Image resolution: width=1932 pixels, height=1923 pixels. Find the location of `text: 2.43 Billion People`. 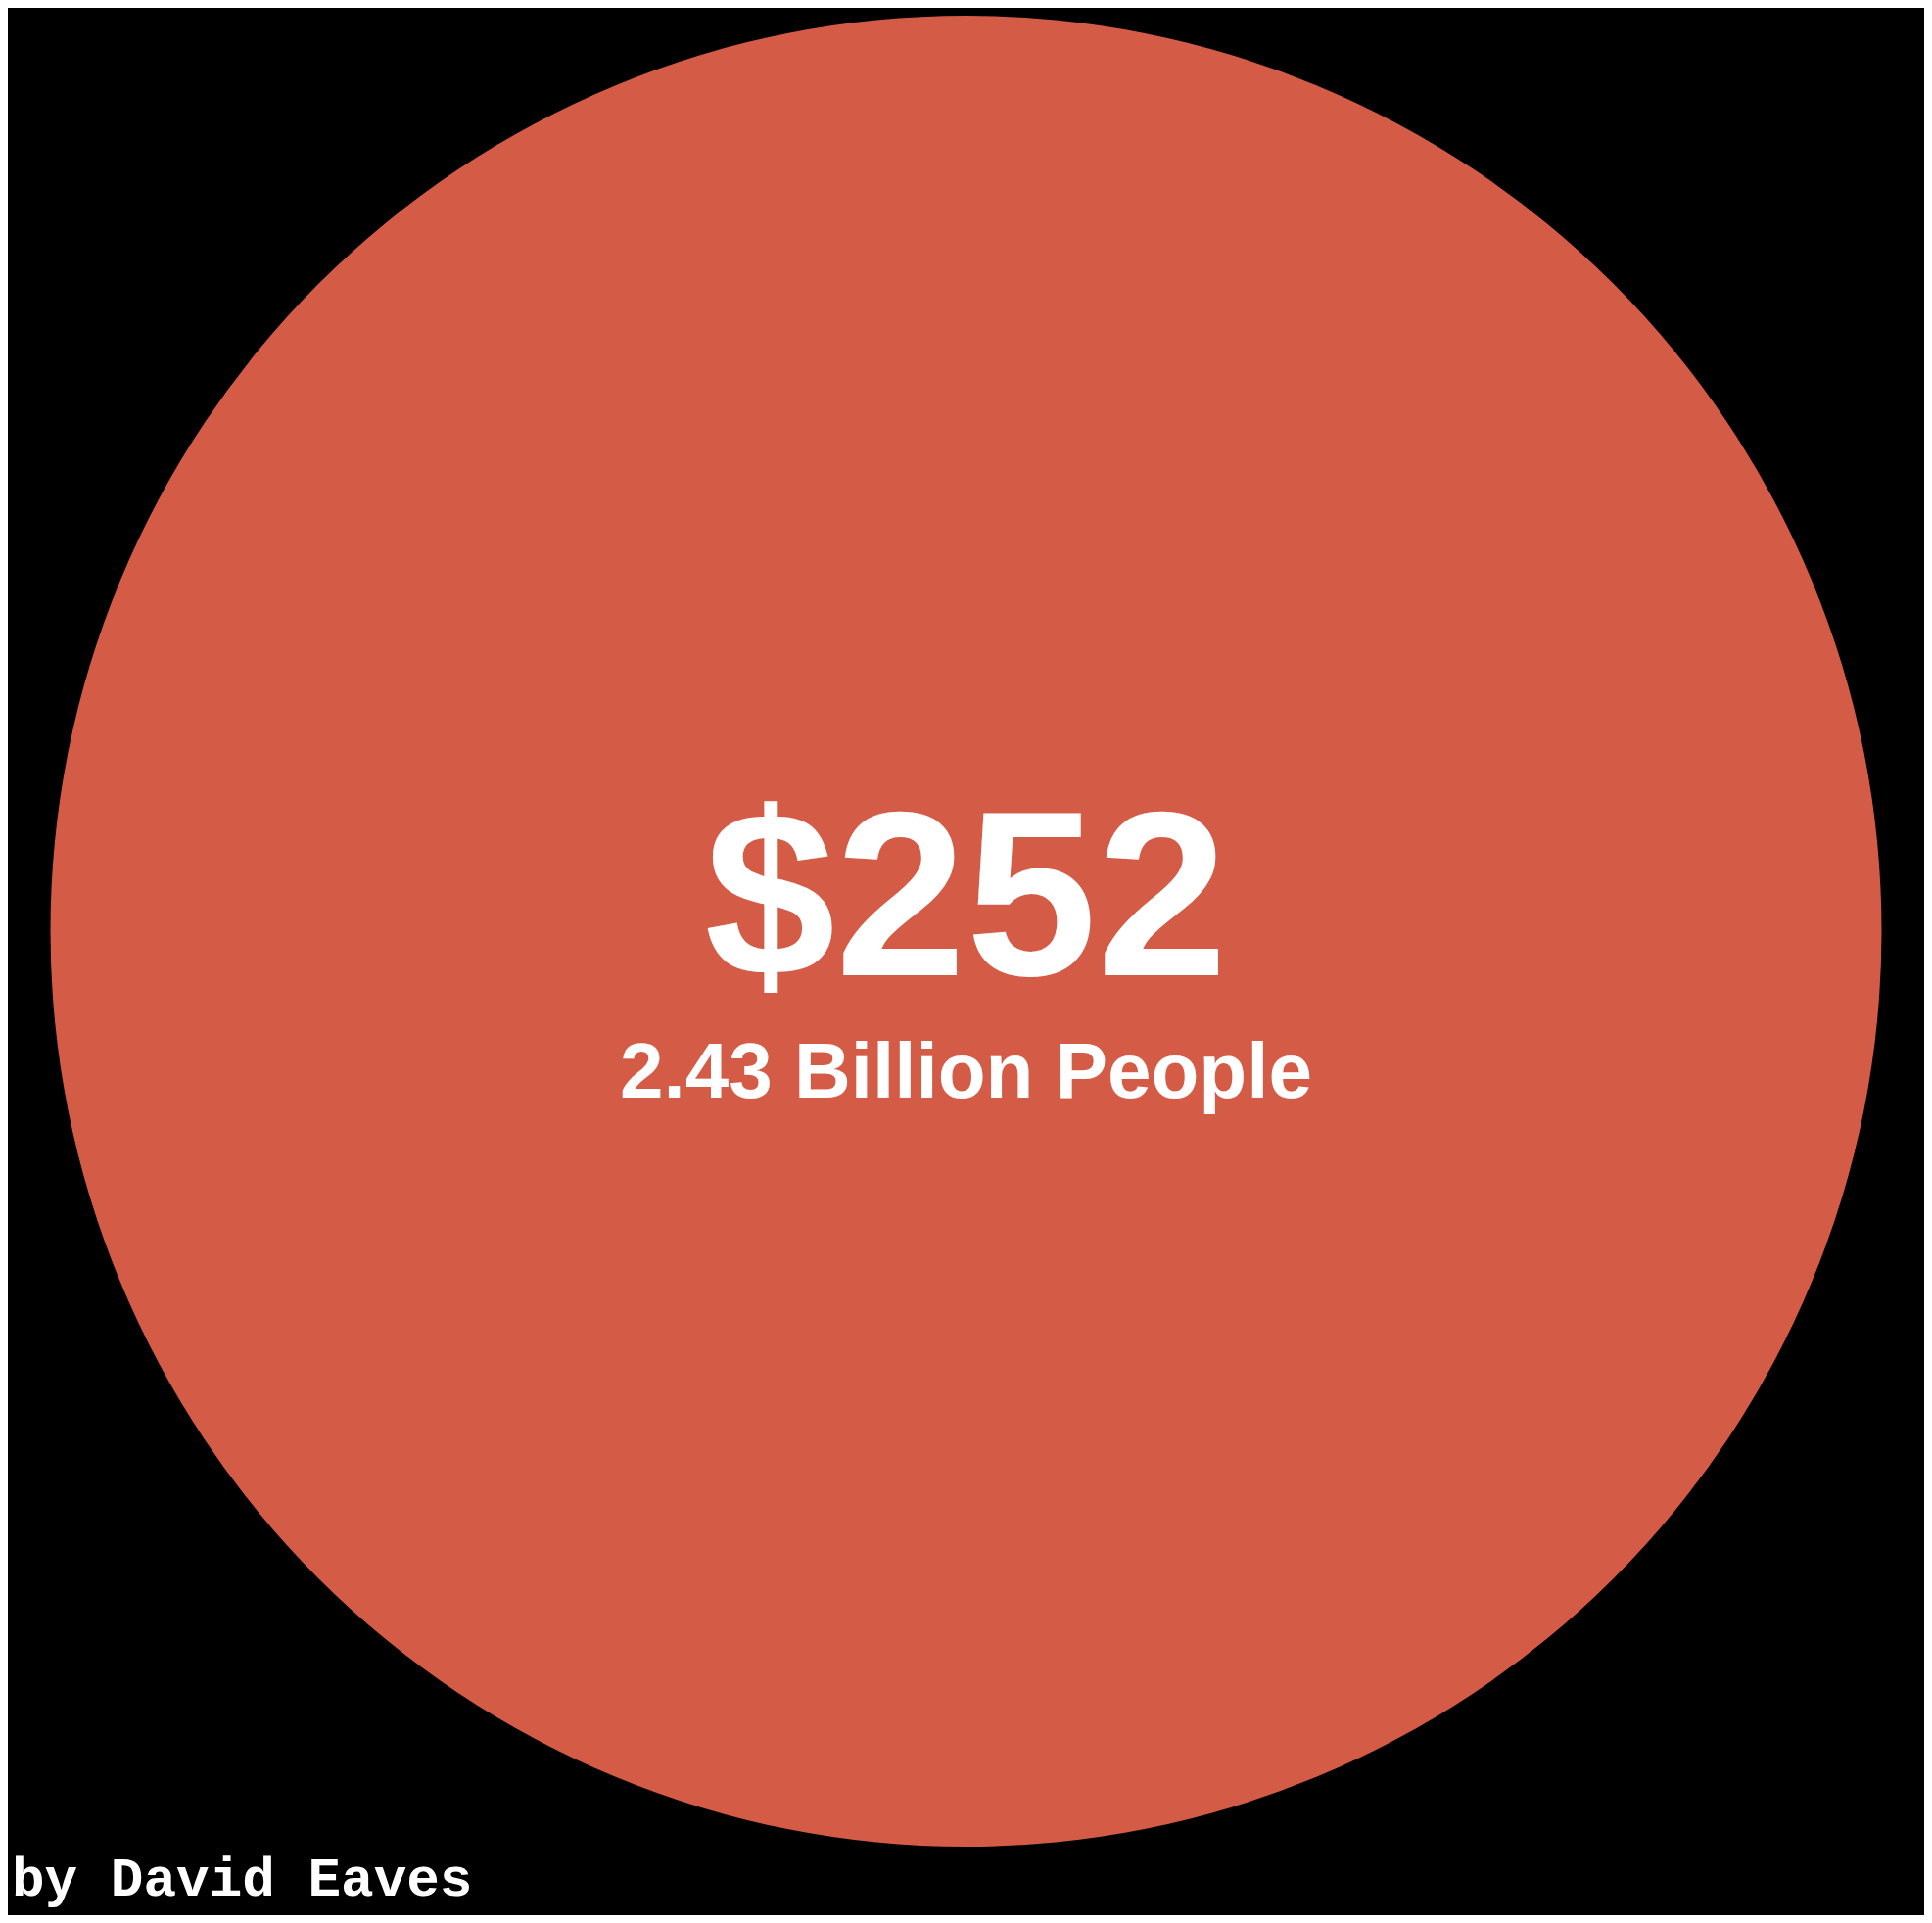

text: 2.43 Billion People is located at coordinates (966, 1070).